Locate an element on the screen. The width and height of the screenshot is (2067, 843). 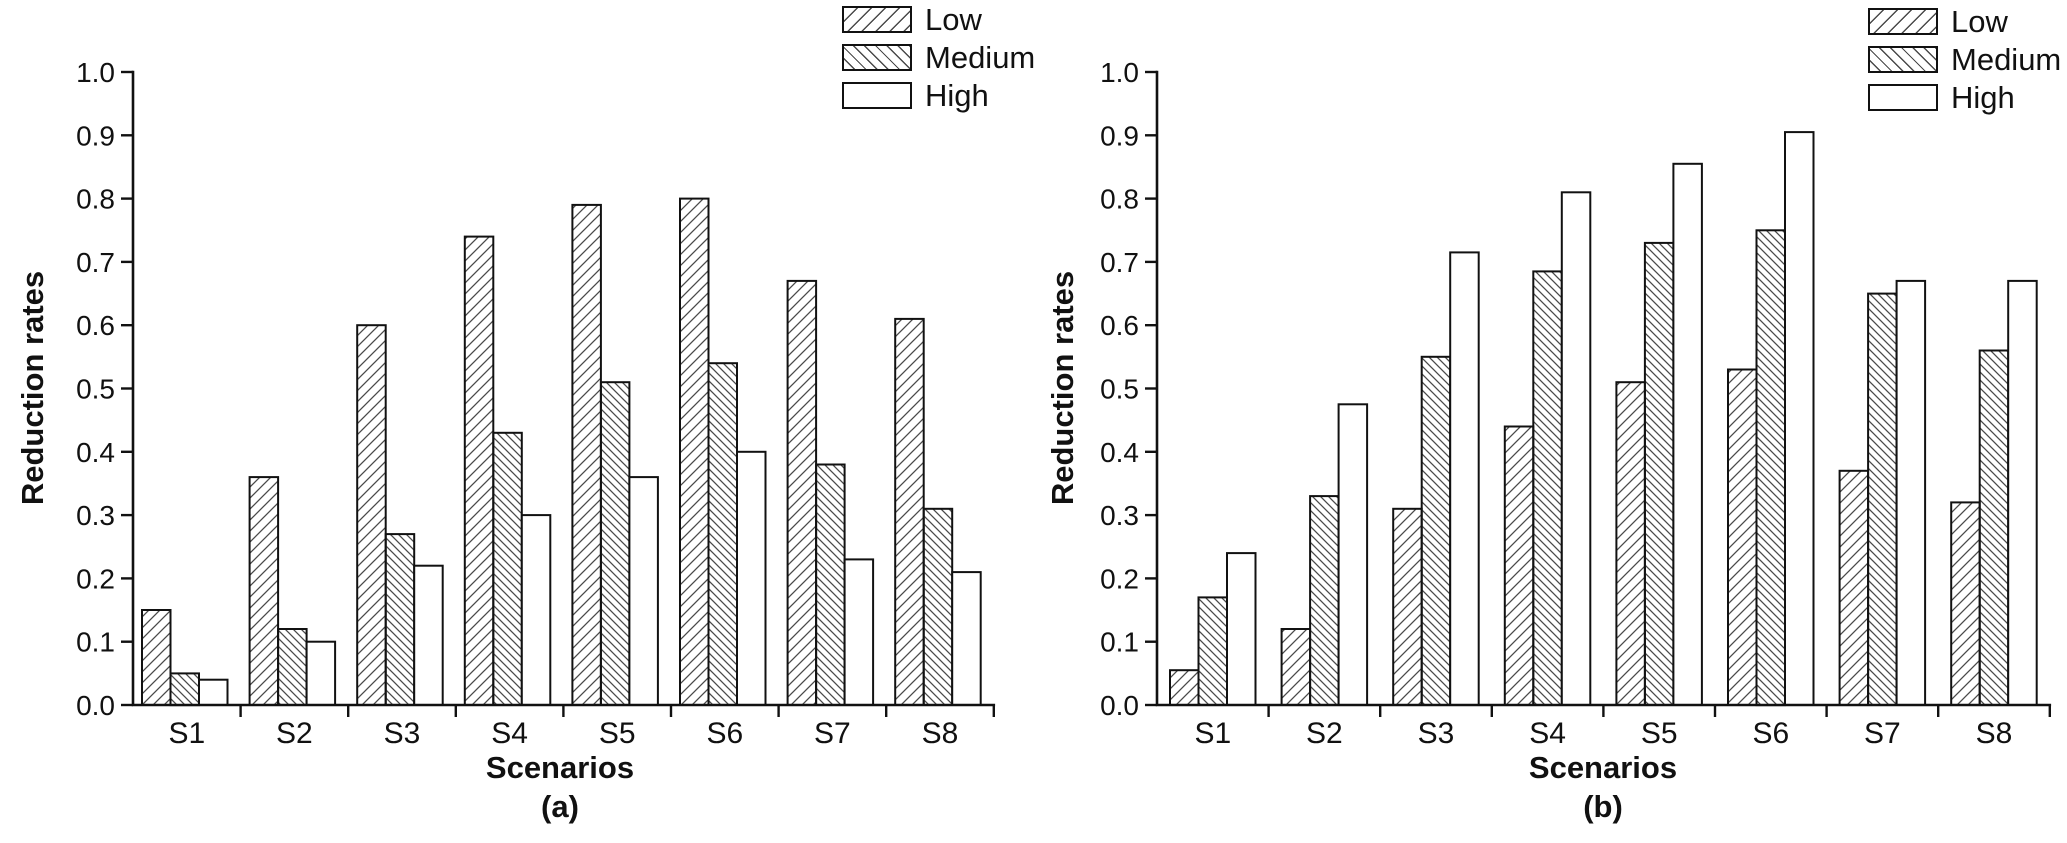
bar-s3-high is located at coordinates (428, 635).